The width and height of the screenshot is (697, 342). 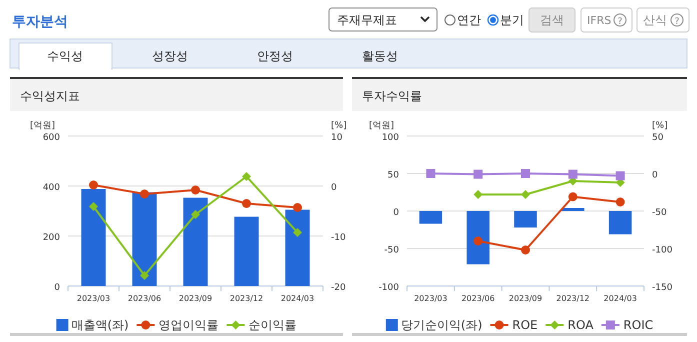 I want to click on text: 성장성, so click(x=170, y=56).